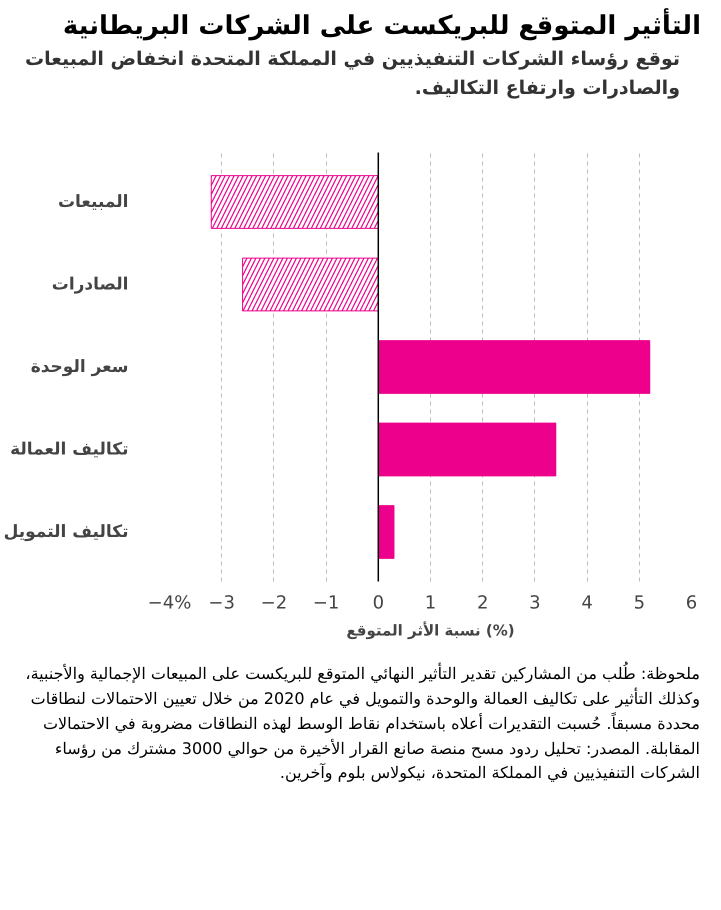  What do you see at coordinates (640, 603) in the screenshot?
I see `x-tick-label: 5` at bounding box center [640, 603].